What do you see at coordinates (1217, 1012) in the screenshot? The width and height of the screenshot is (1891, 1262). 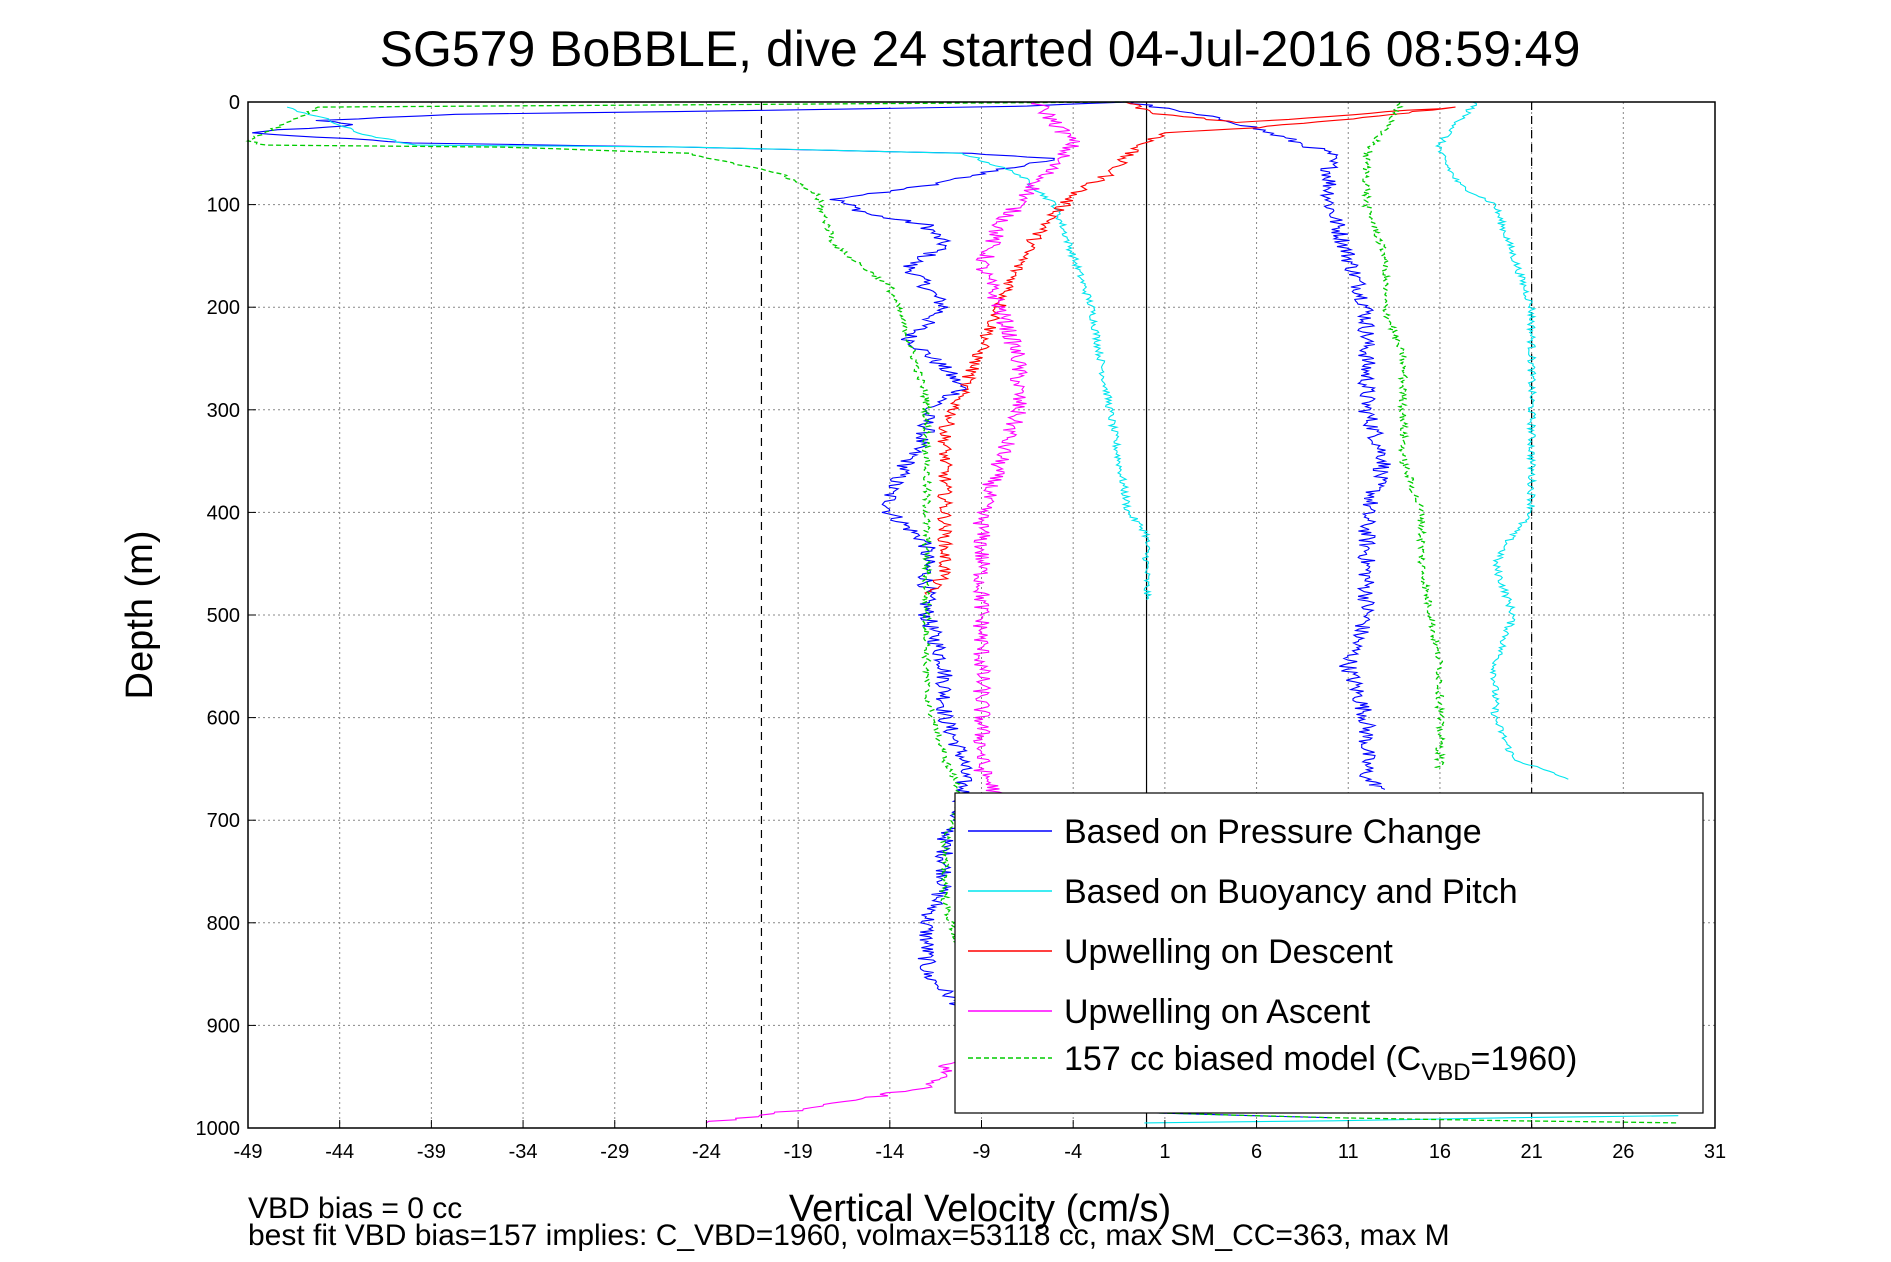 I see `legend-label-3: Upwelling on Ascent` at bounding box center [1217, 1012].